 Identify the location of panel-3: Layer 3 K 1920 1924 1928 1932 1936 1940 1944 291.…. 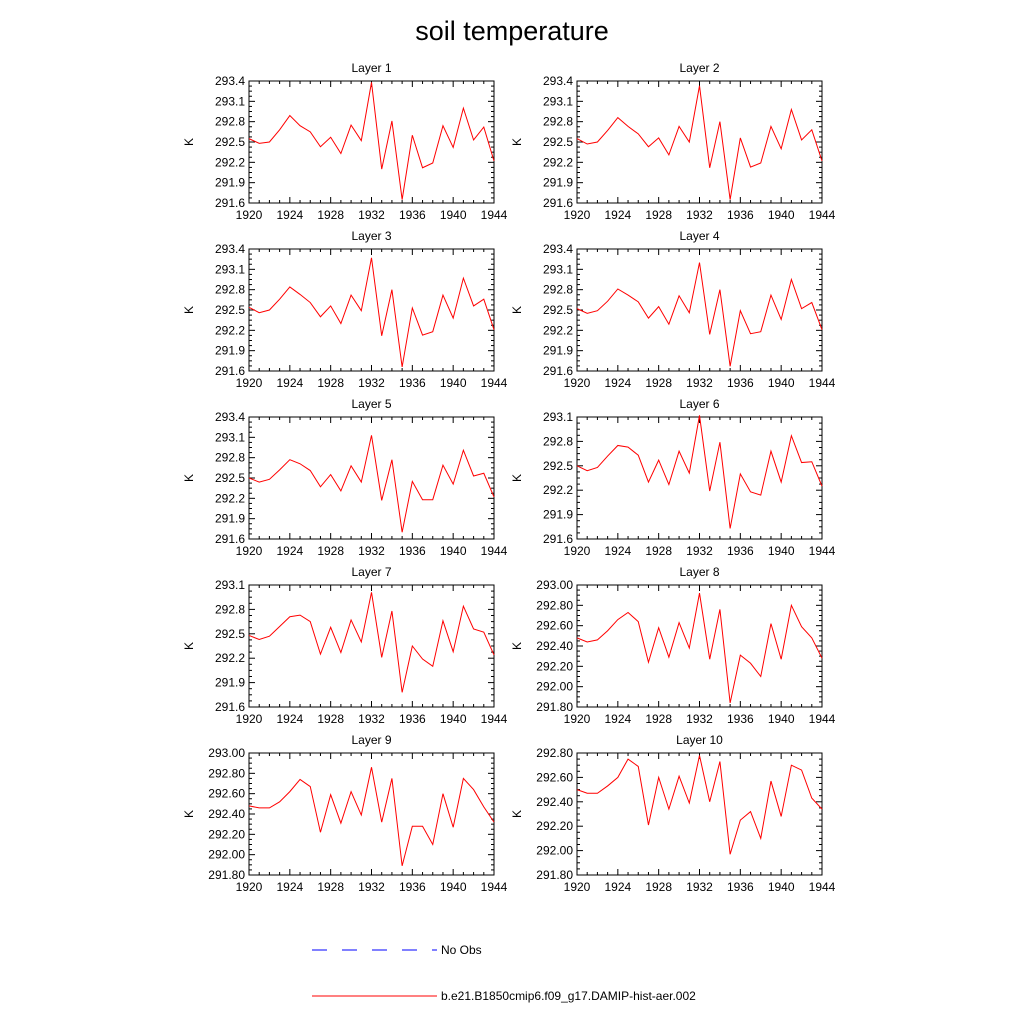
(345, 309).